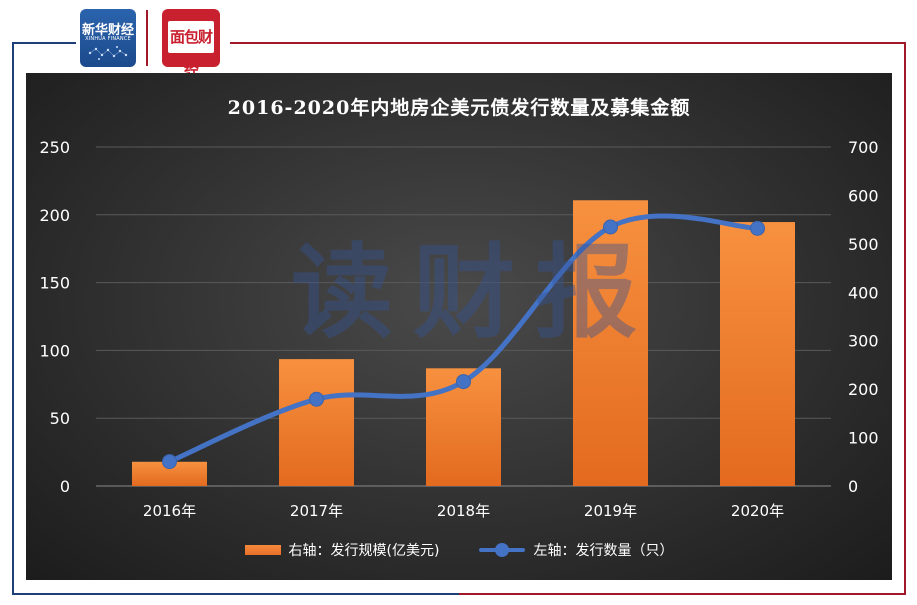  I want to click on right-axis-tick-label: 400, so click(863, 292).